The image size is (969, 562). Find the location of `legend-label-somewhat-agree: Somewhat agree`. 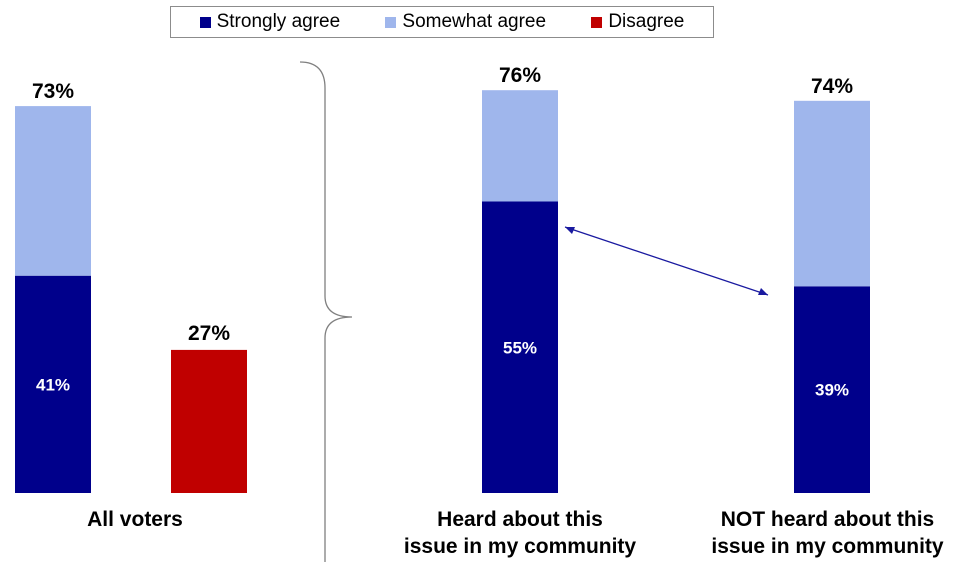

legend-label-somewhat-agree: Somewhat agree is located at coordinates (474, 21).